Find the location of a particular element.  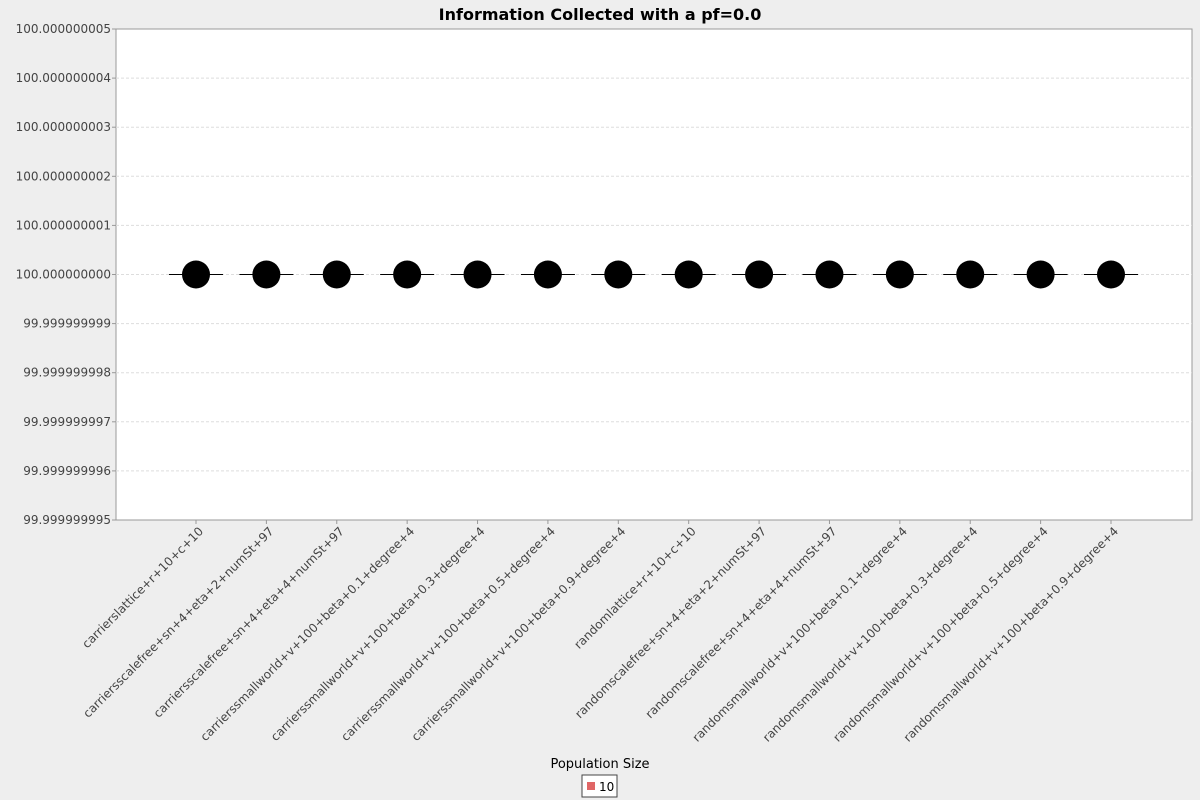

legend: 10 is located at coordinates (599, 786).